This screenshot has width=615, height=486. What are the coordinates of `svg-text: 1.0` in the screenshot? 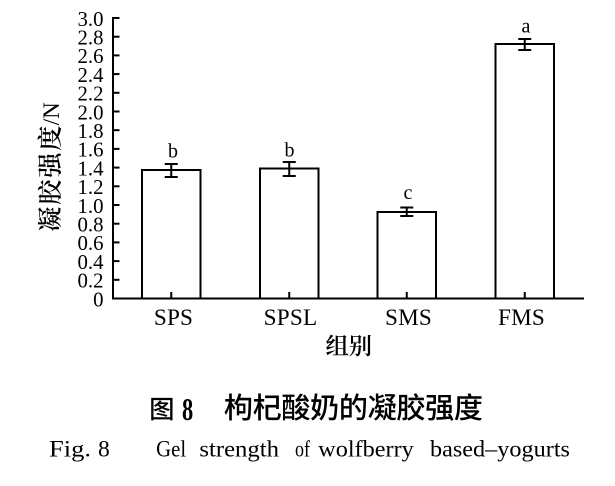 It's located at (91, 206).